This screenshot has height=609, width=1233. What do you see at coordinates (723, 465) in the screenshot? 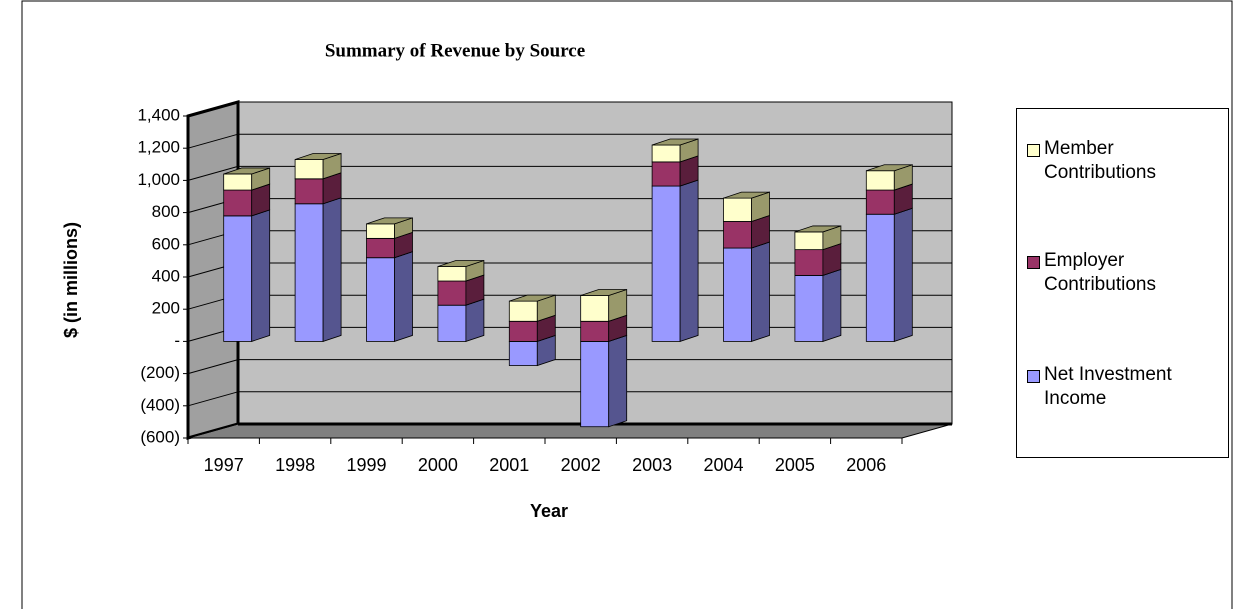
I see `x-tick-label: 2004` at bounding box center [723, 465].